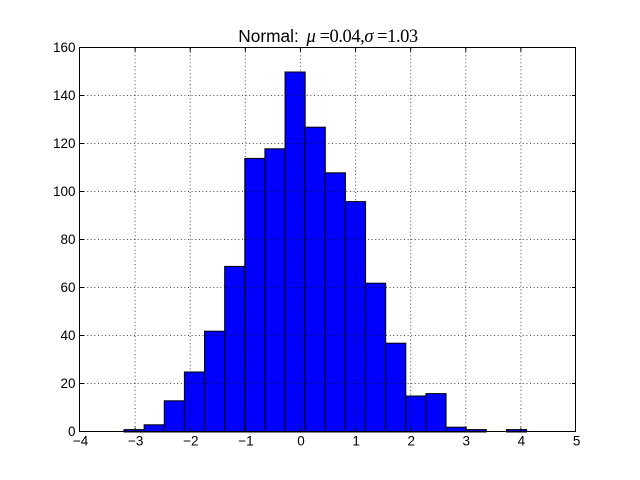  I want to click on svg-text: 160, so click(64, 47).